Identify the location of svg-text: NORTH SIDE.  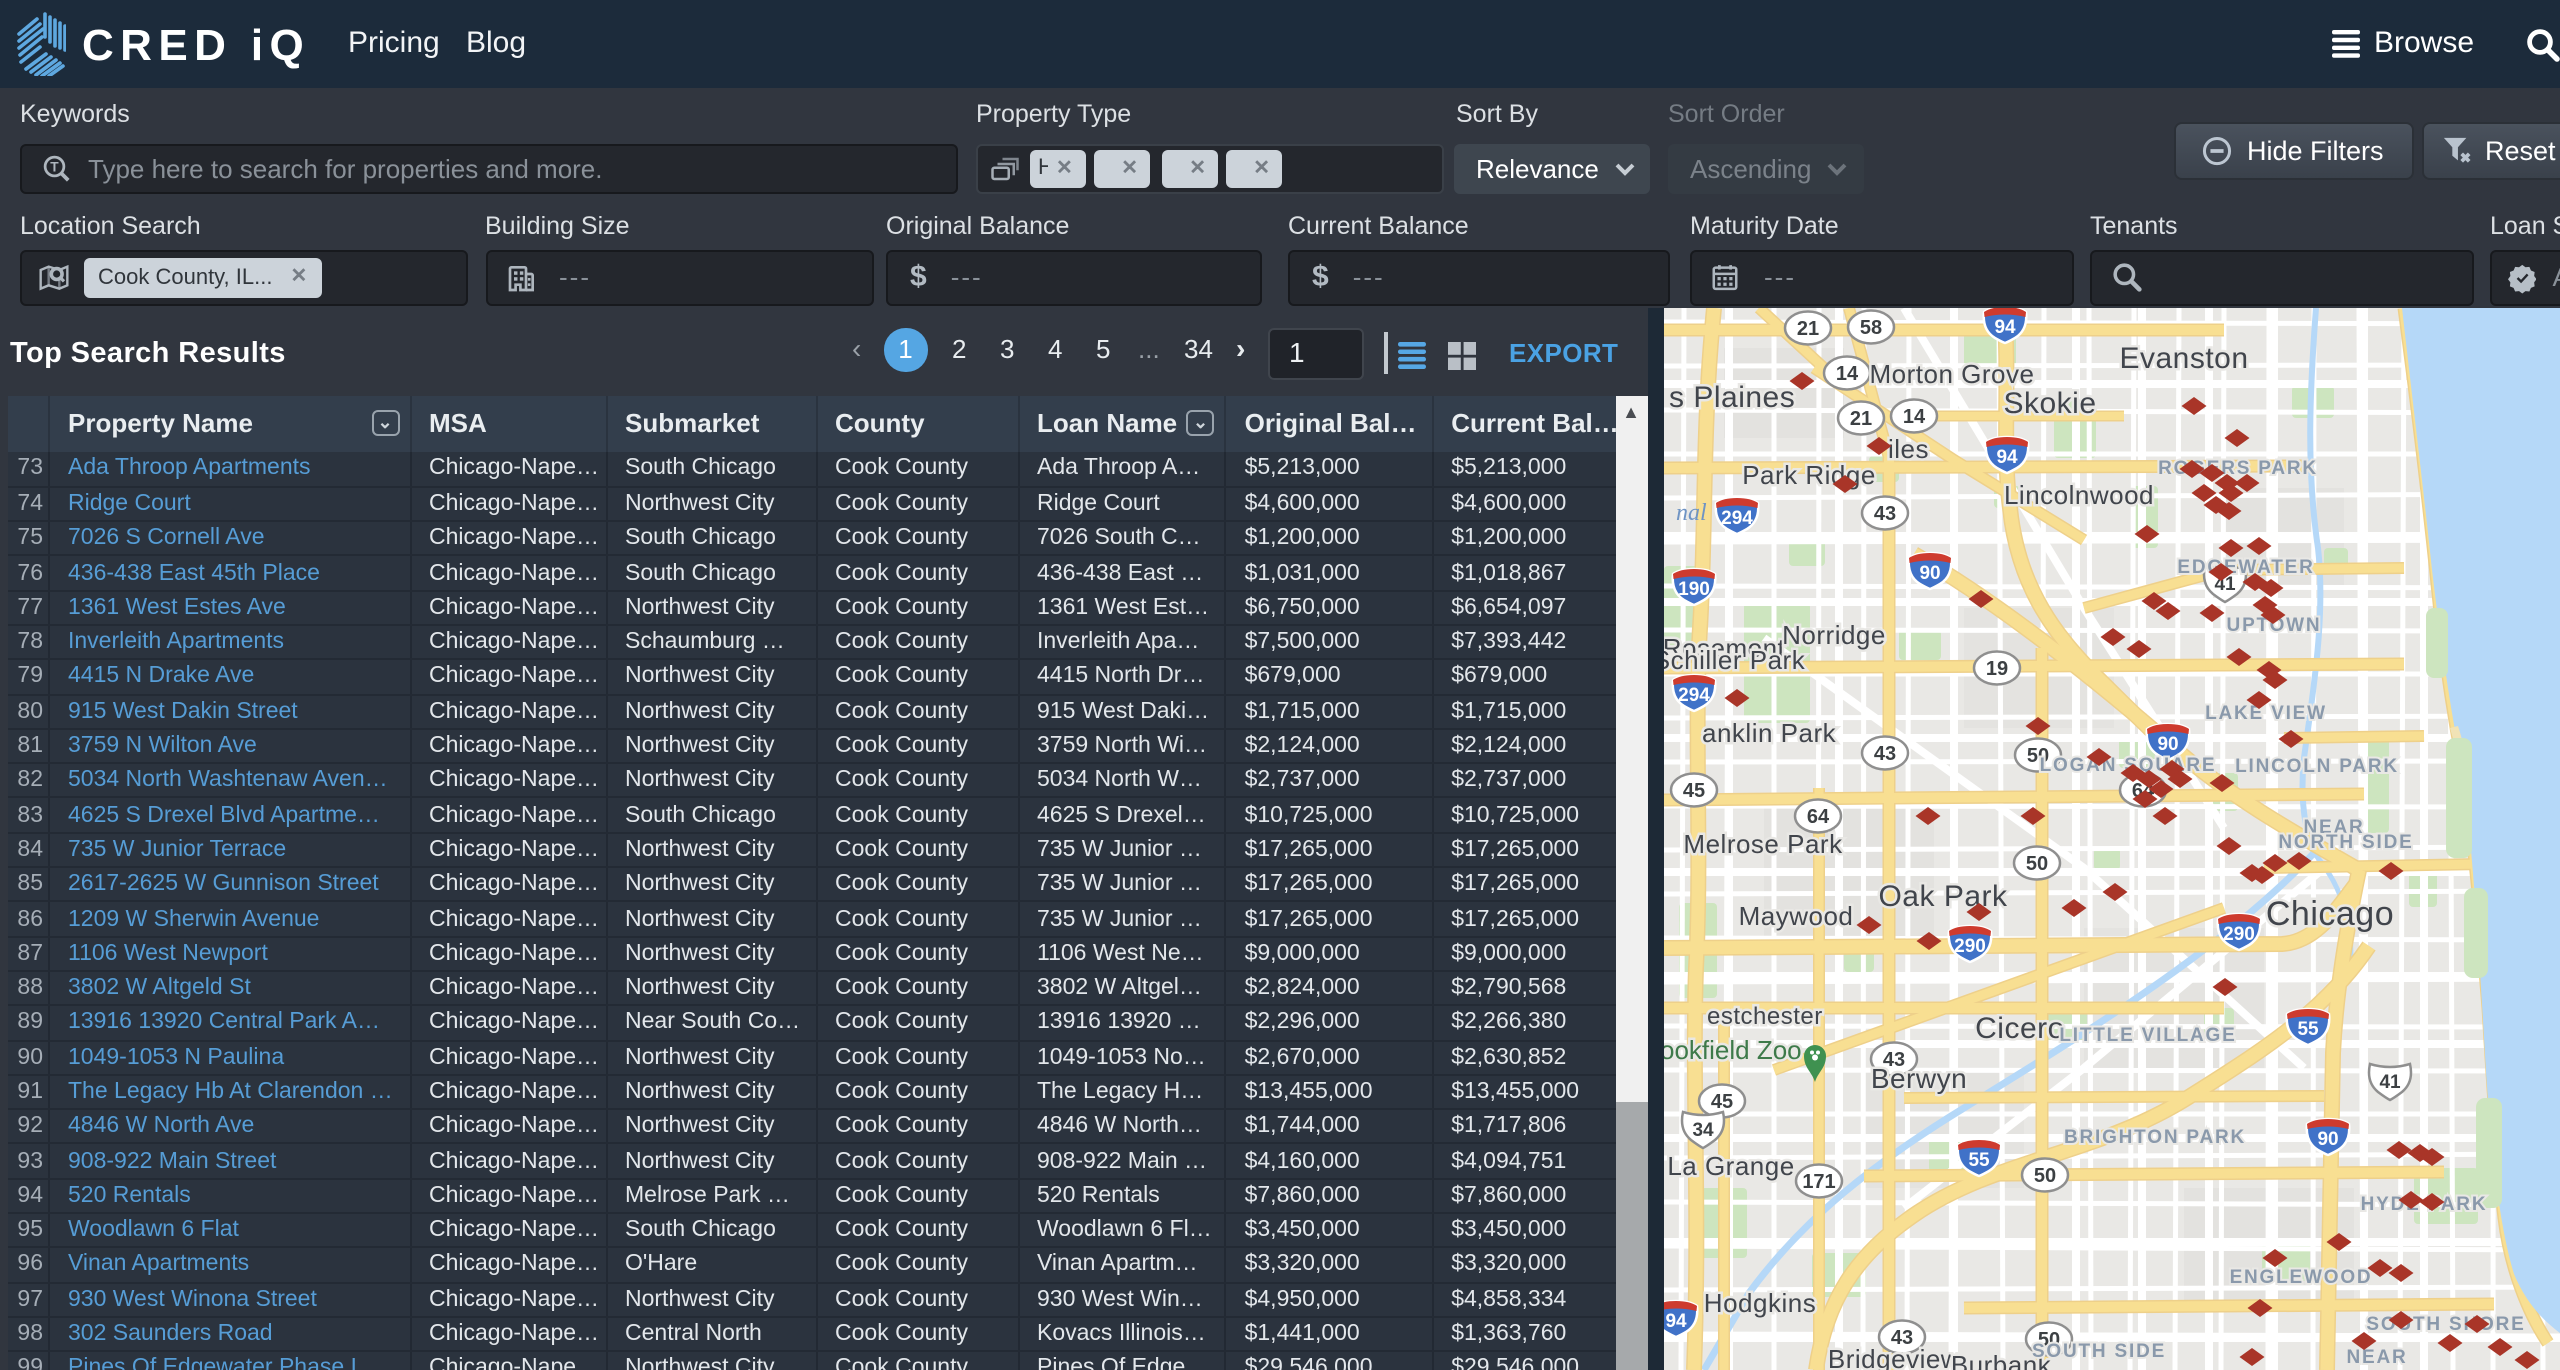
(2344, 842).